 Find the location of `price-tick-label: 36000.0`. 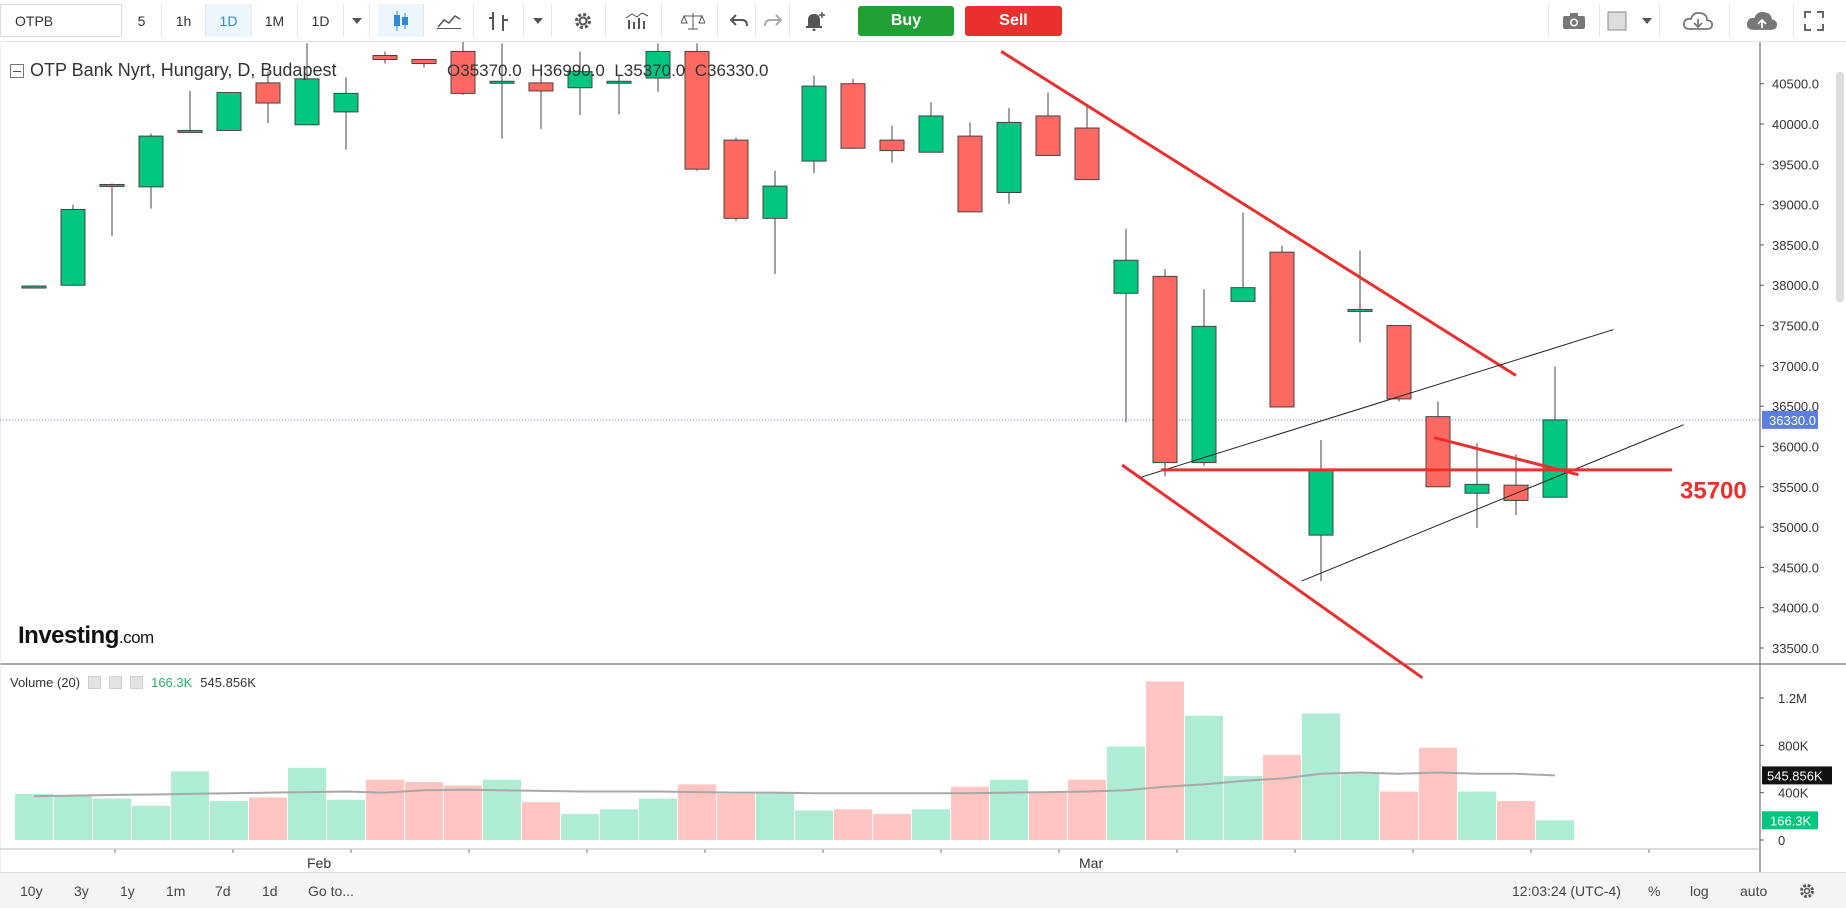

price-tick-label: 36000.0 is located at coordinates (1795, 446).